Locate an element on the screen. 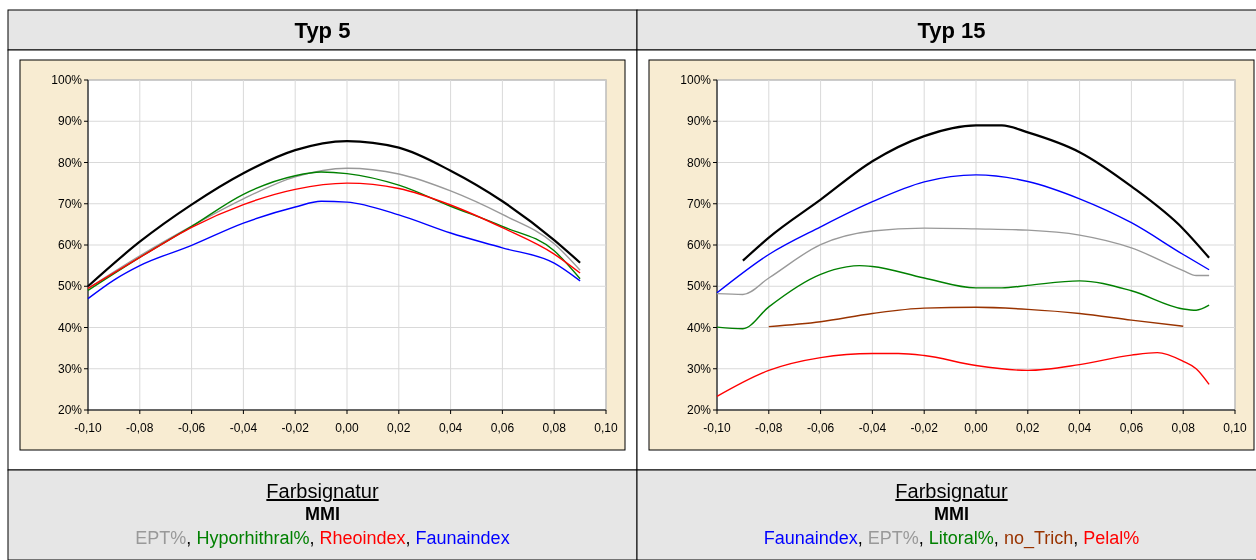  chart-title: Typ 5 is located at coordinates (322, 30).